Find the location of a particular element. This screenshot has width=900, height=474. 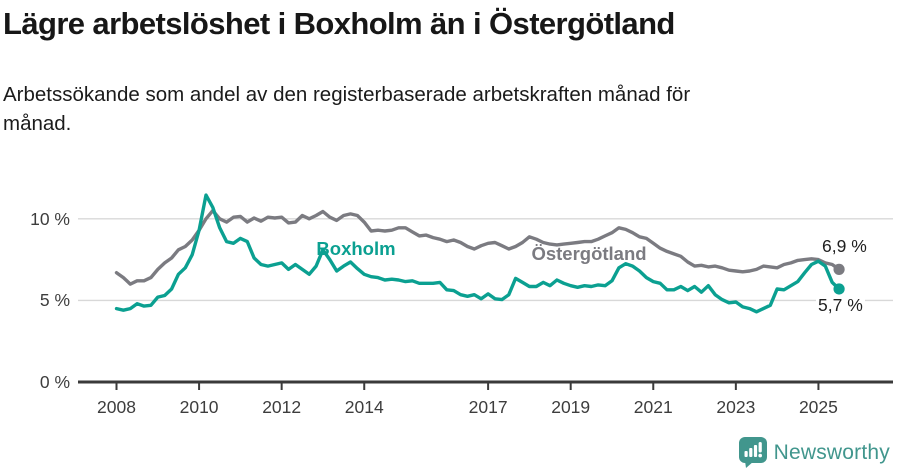

series-line-ostergotland is located at coordinates (477, 247).